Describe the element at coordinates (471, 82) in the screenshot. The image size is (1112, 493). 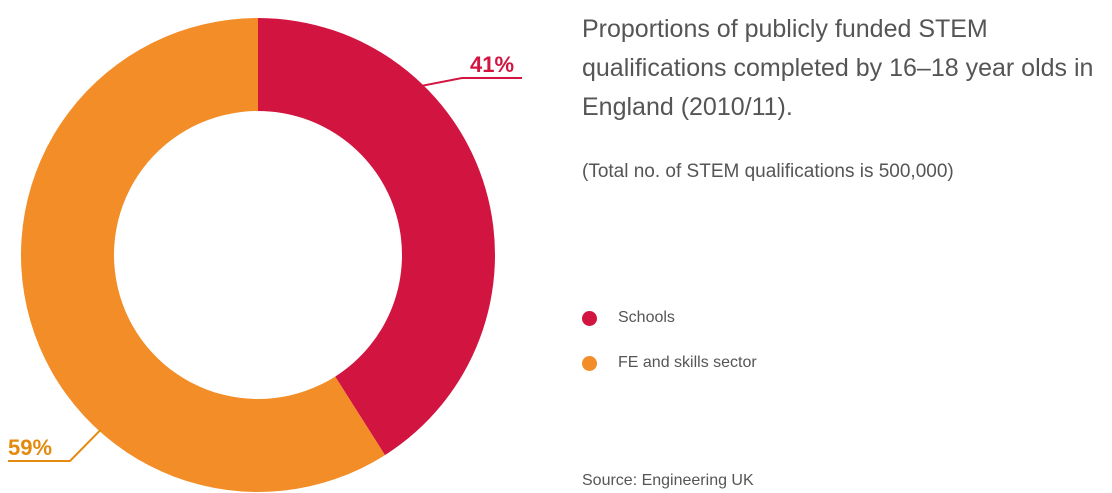
I see `leader-line-schools` at that location.